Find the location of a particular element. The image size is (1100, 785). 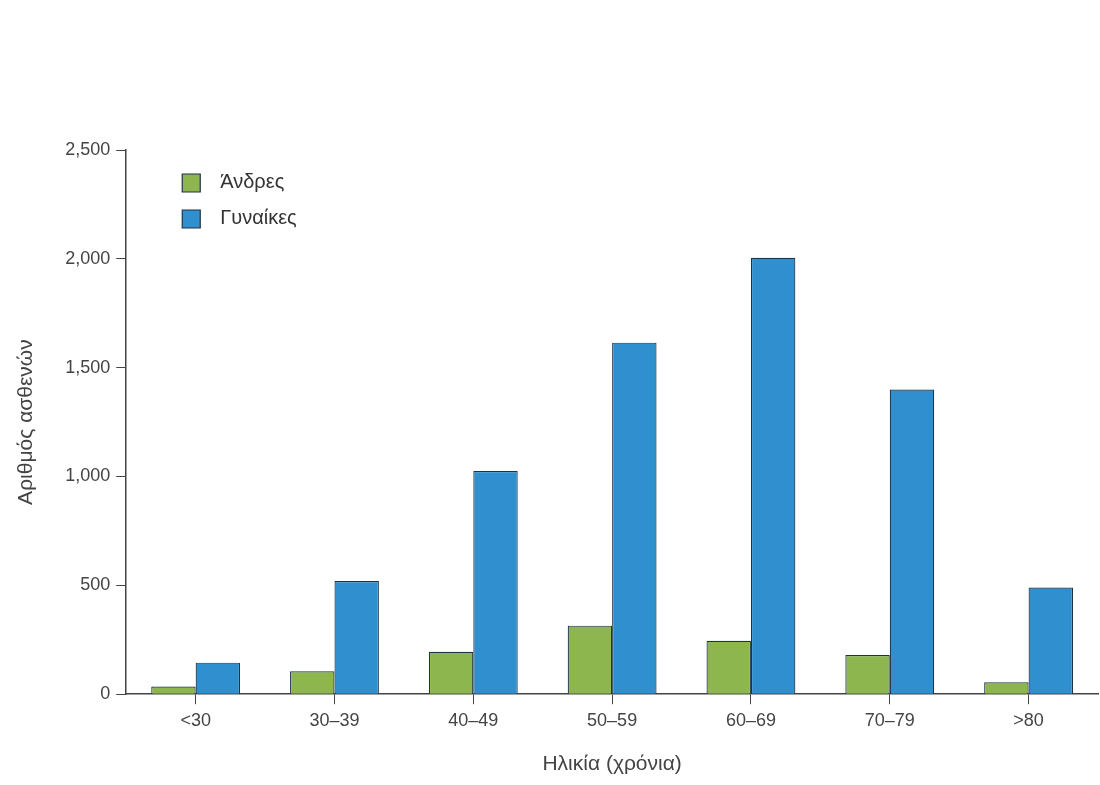

y-tick-label: 0 is located at coordinates (105, 693).